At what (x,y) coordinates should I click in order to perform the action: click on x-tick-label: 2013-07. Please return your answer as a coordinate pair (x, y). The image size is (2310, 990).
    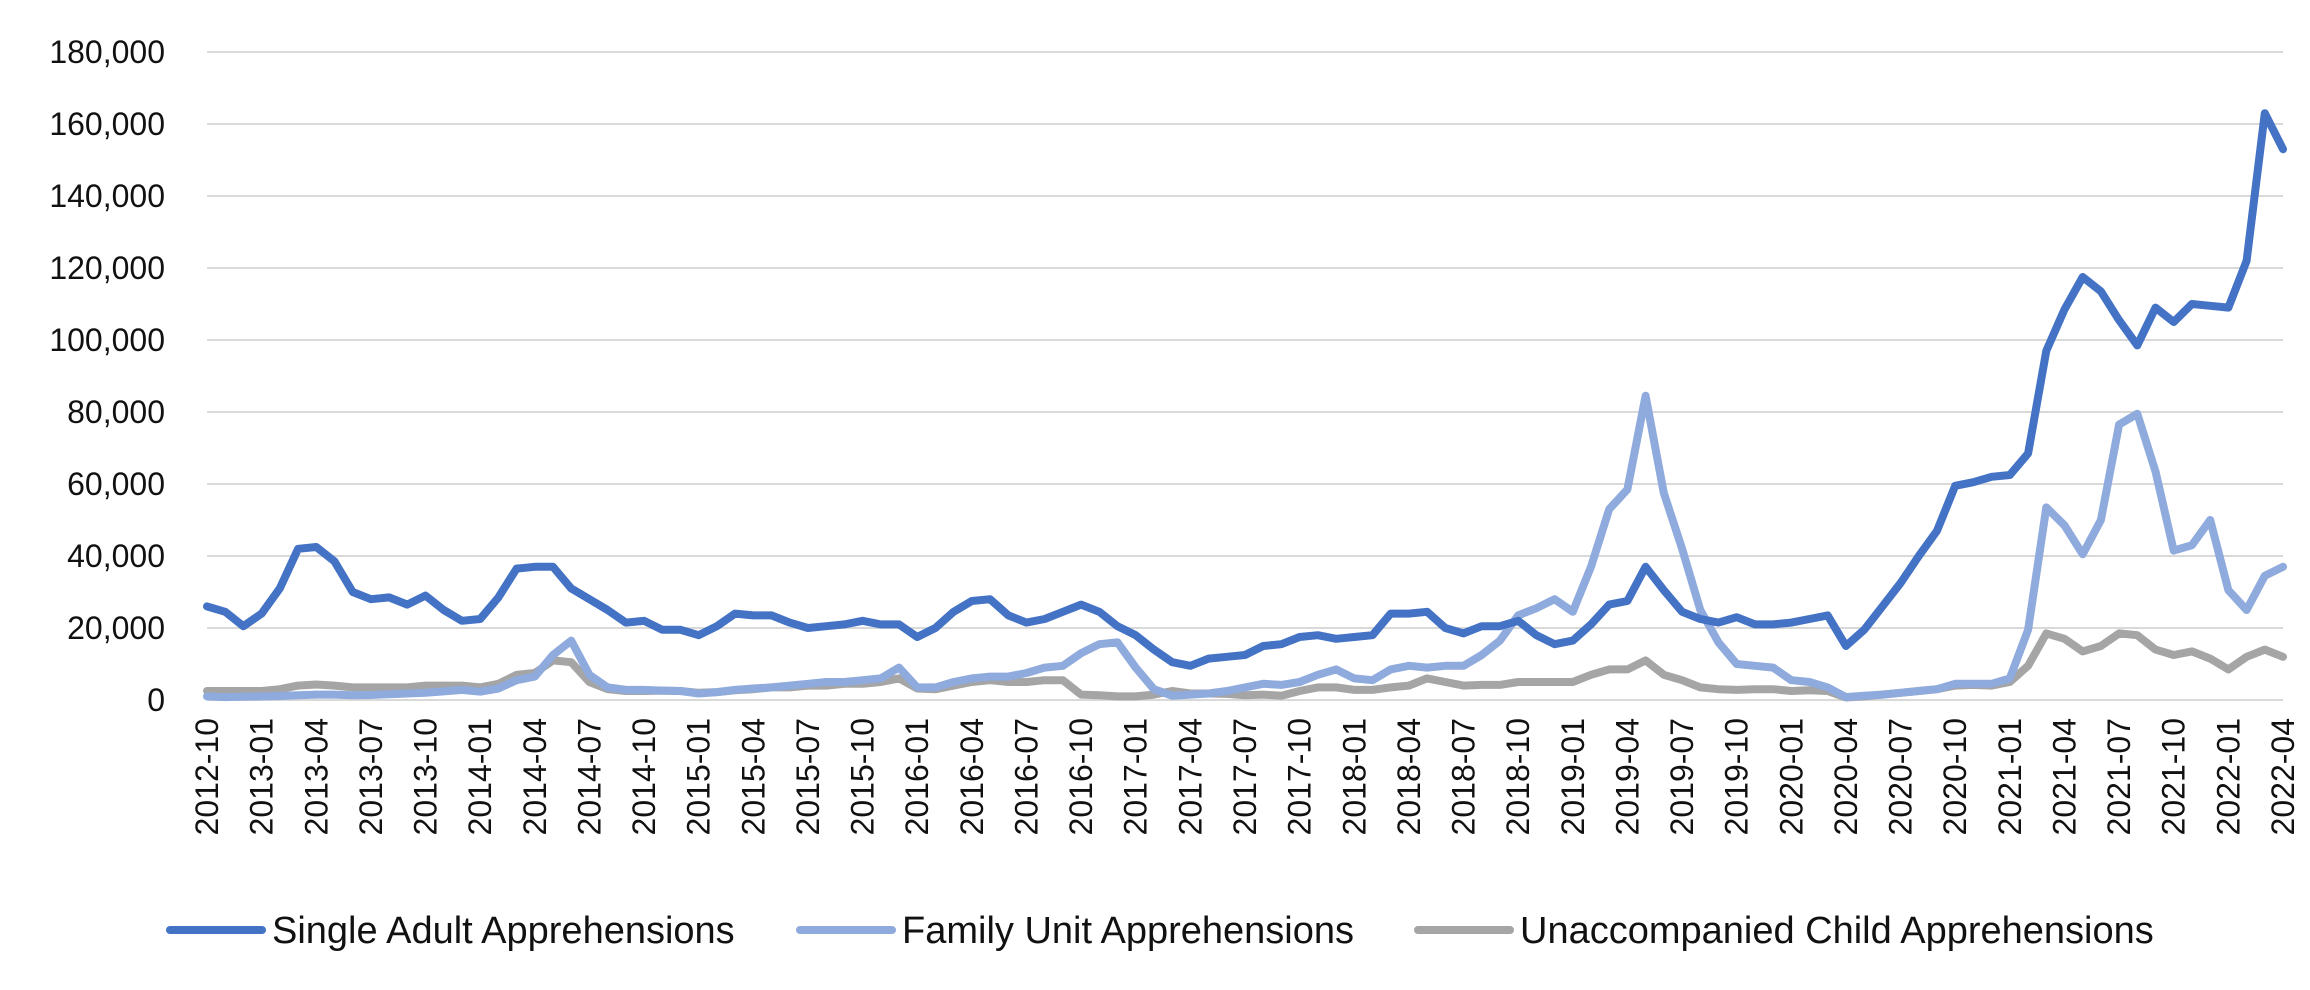
    Looking at the image, I should click on (371, 776).